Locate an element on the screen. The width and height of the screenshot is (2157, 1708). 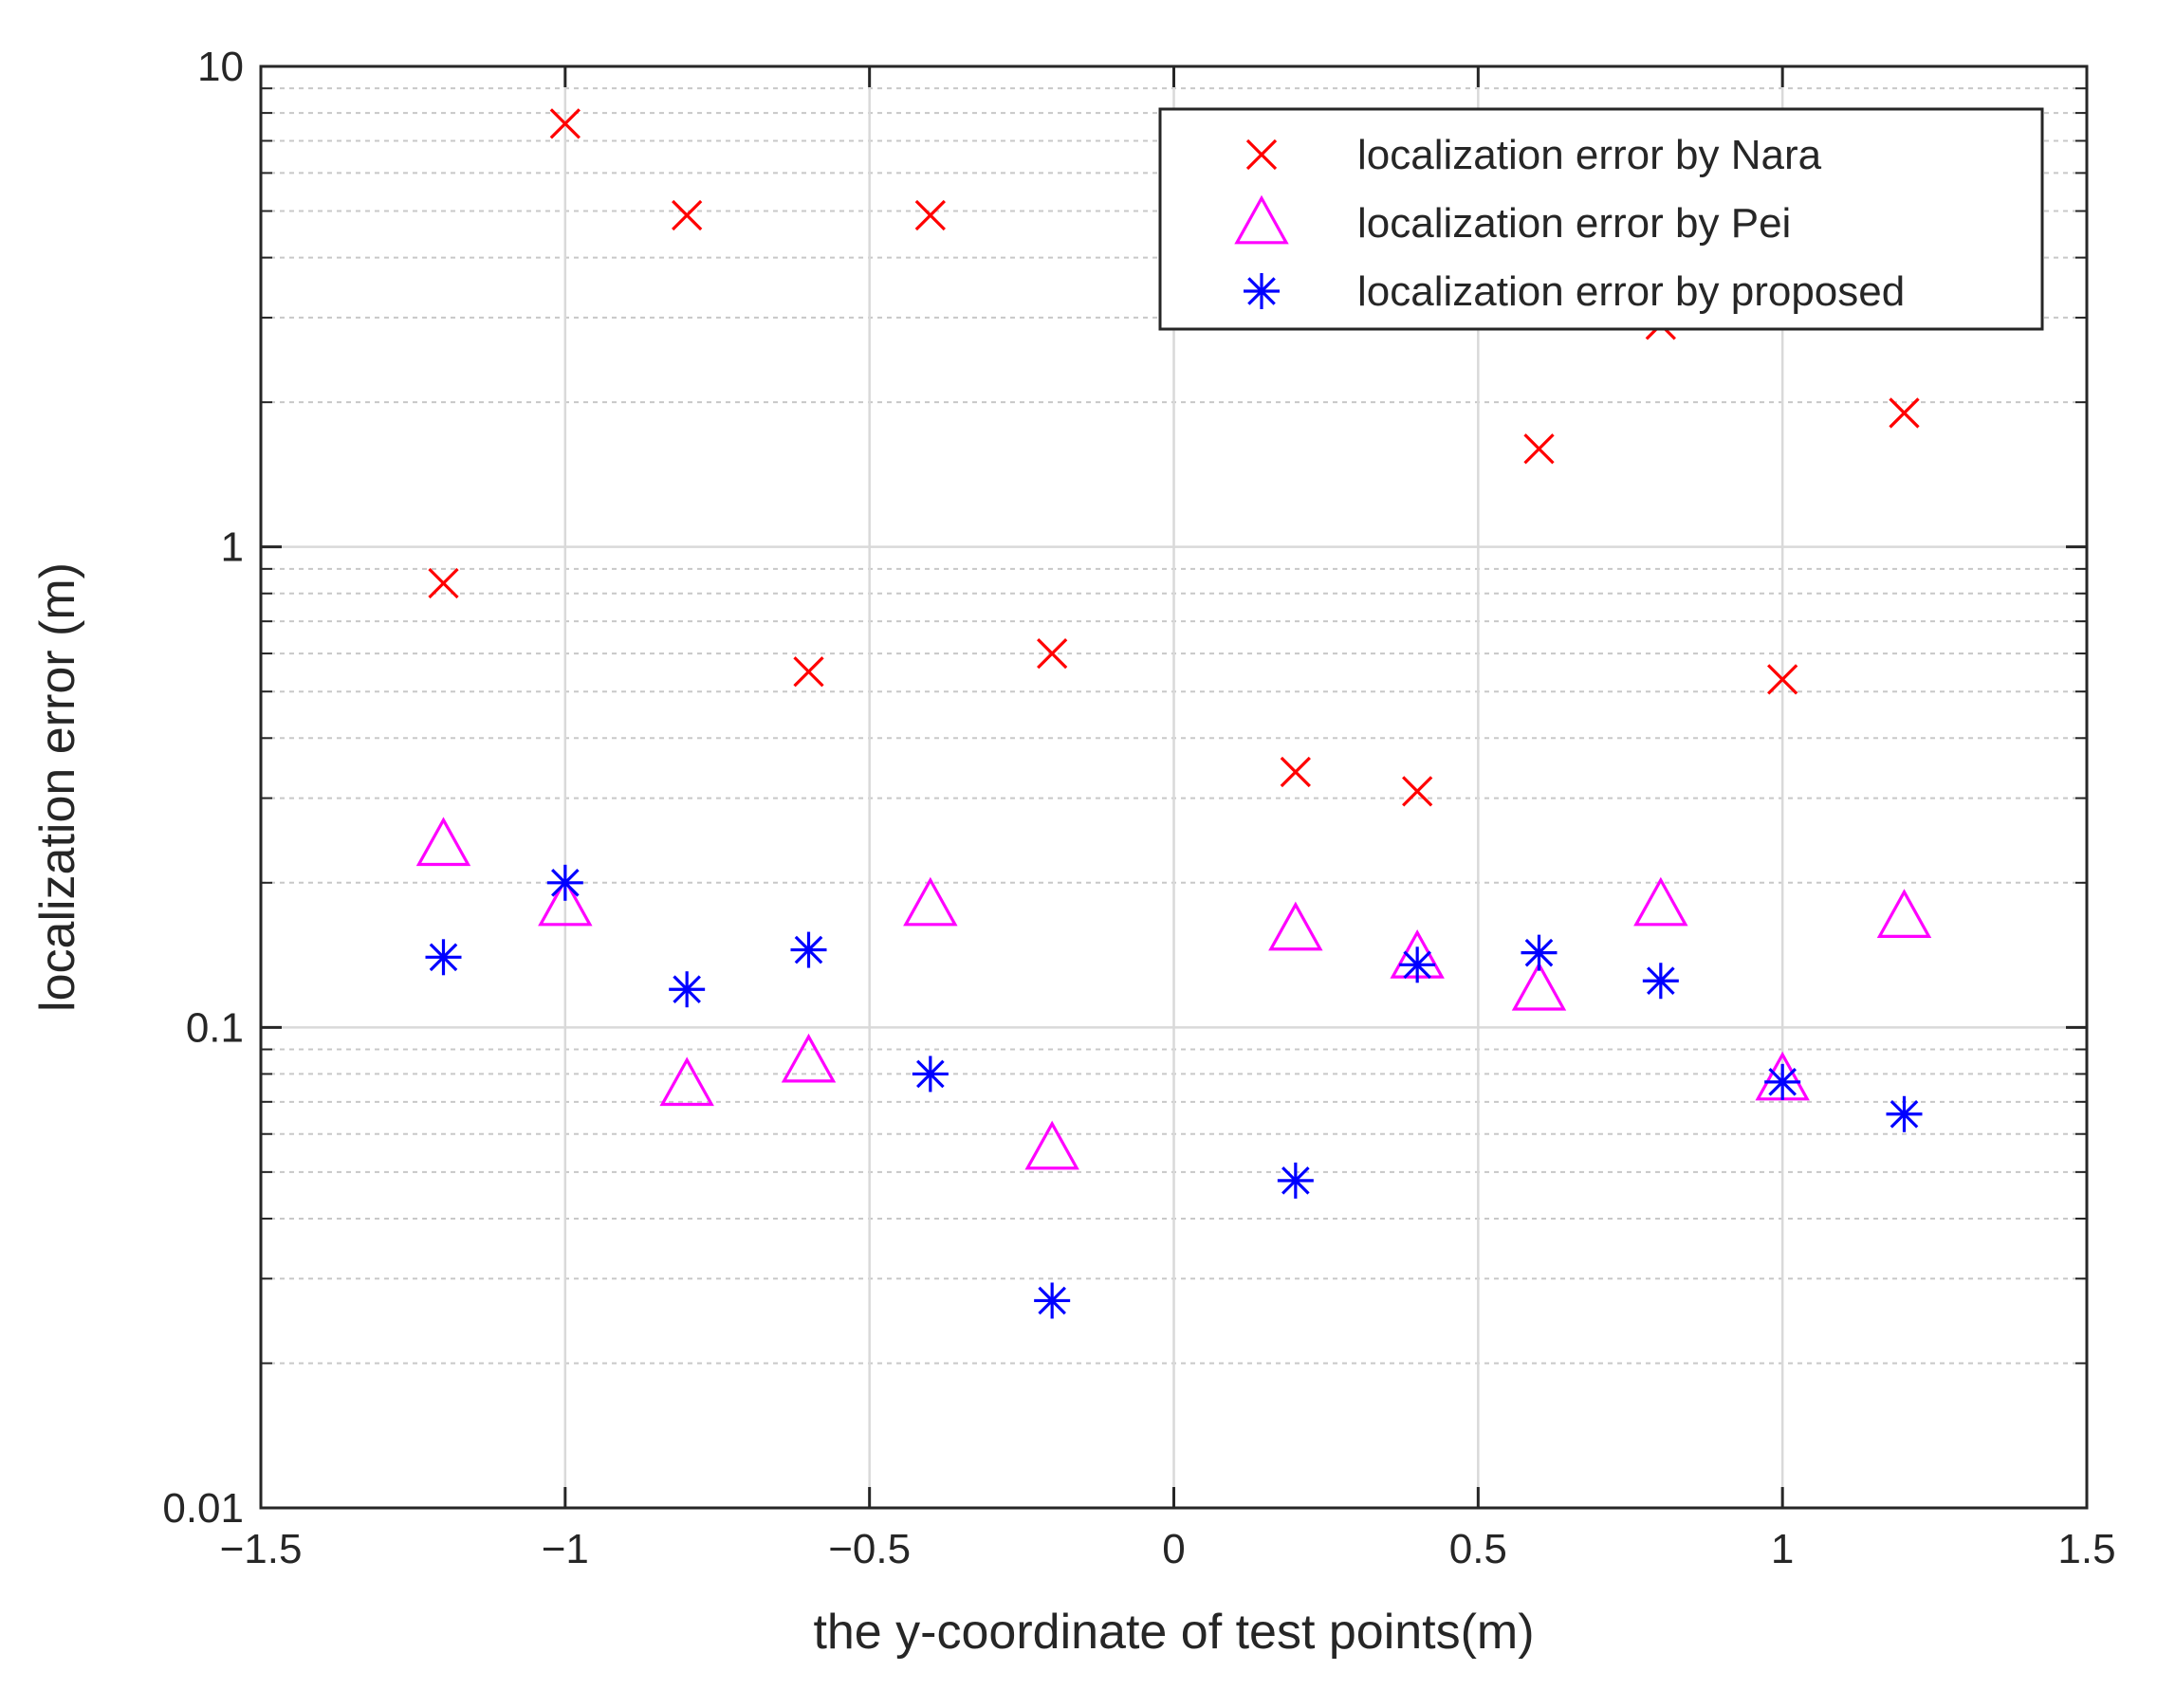
x-tick-label: 1.5 is located at coordinates (2086, 1549).